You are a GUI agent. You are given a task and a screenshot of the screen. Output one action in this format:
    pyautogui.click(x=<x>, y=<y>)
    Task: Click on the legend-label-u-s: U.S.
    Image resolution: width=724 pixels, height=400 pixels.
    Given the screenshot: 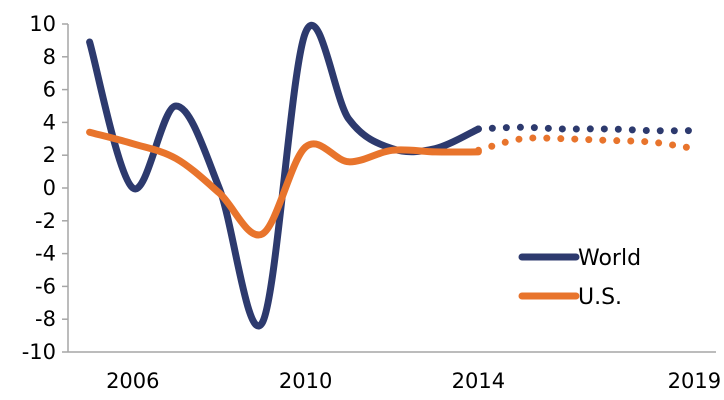 What is the action you would take?
    pyautogui.click(x=600, y=297)
    